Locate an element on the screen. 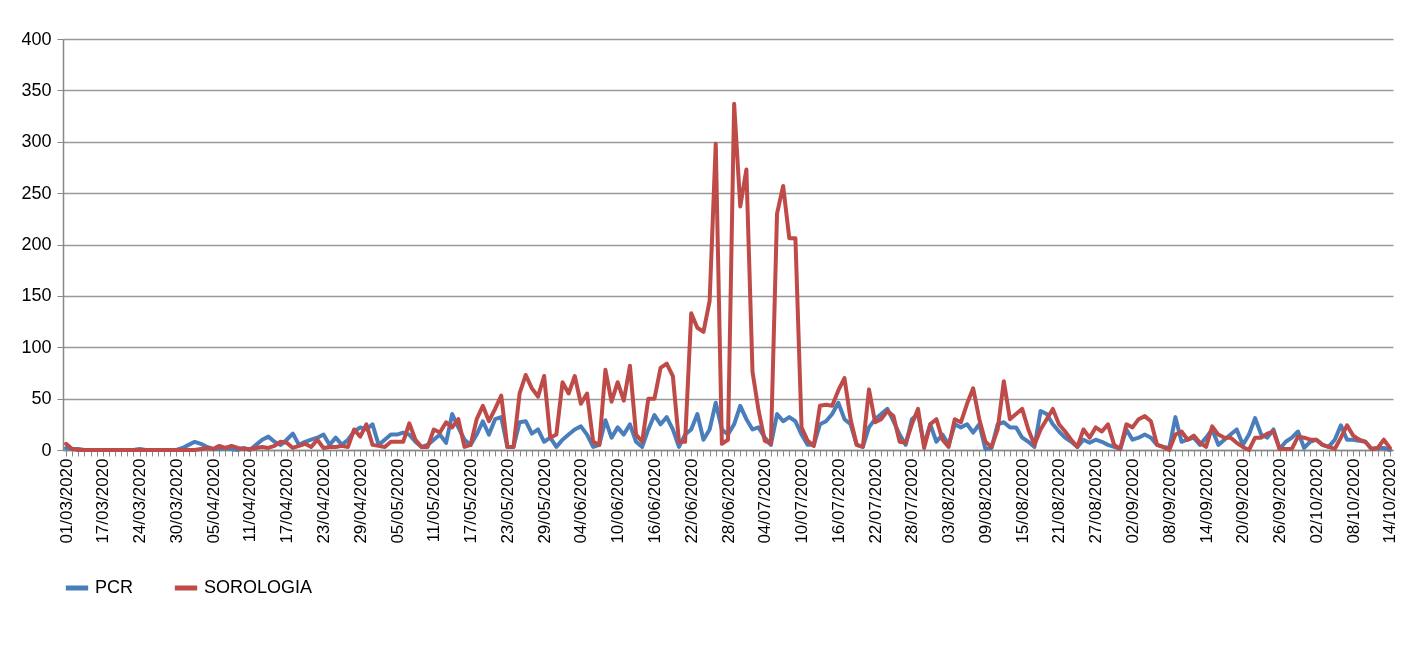 This screenshot has height=667, width=1426. y-tick-label: 150 is located at coordinates (36, 295).